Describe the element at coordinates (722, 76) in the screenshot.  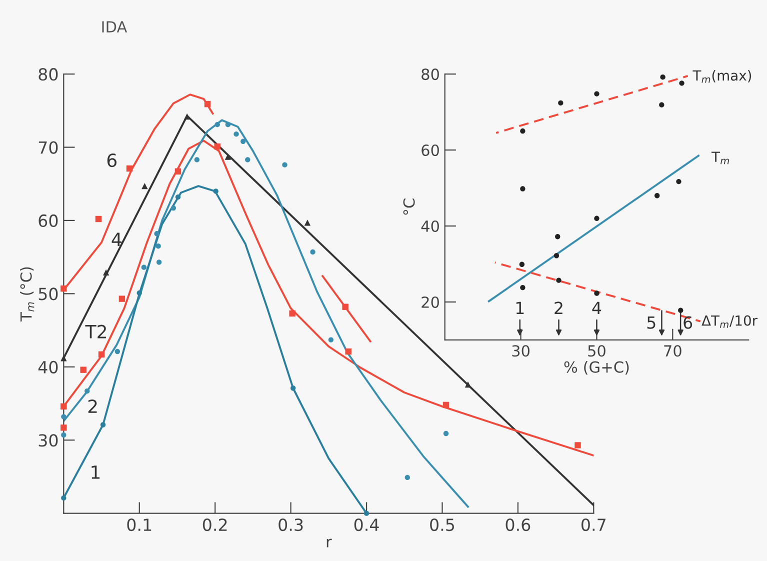
I see `annotation: T$_{m}$(max)` at that location.